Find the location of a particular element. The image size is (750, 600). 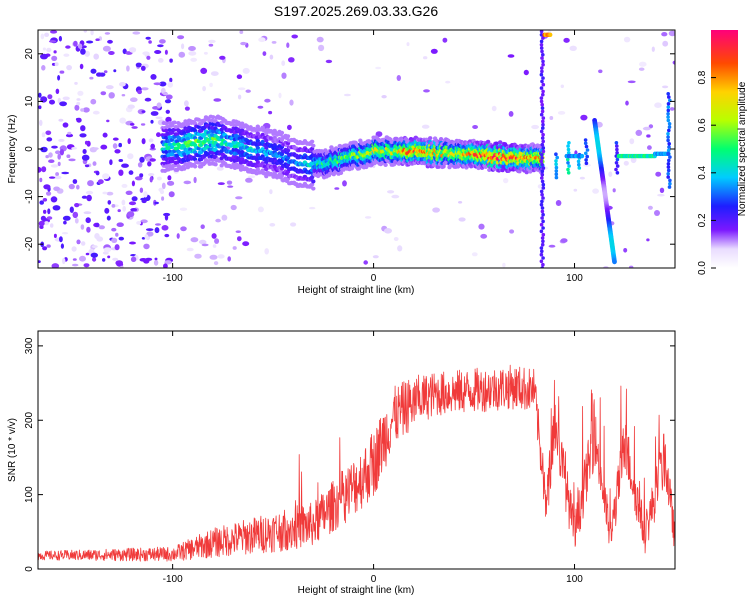

y-tick-label: -10 is located at coordinates (29, 196).